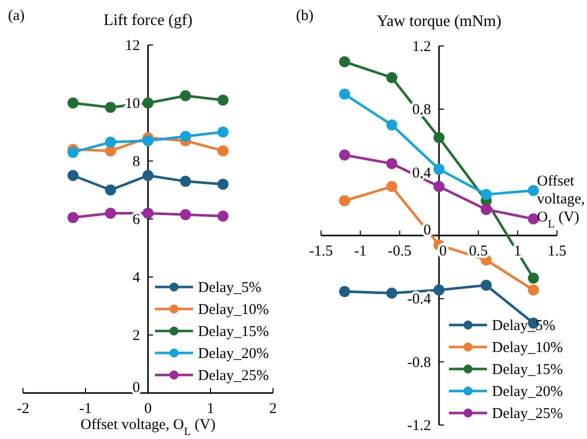  What do you see at coordinates (422, 173) in the screenshot?
I see `y-tick-label: 0.4` at bounding box center [422, 173].